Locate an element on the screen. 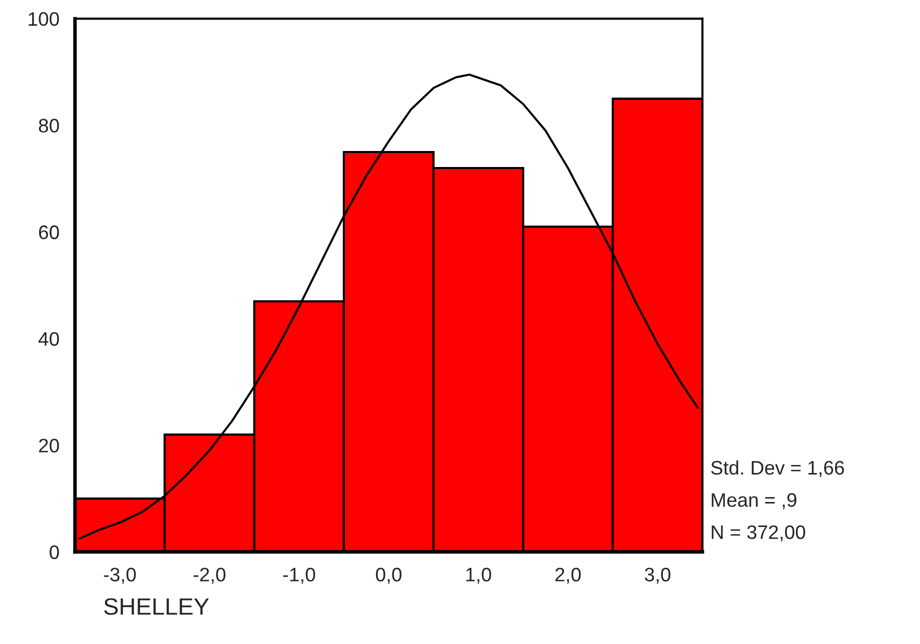  x-tick-label: 2,0 is located at coordinates (568, 576).